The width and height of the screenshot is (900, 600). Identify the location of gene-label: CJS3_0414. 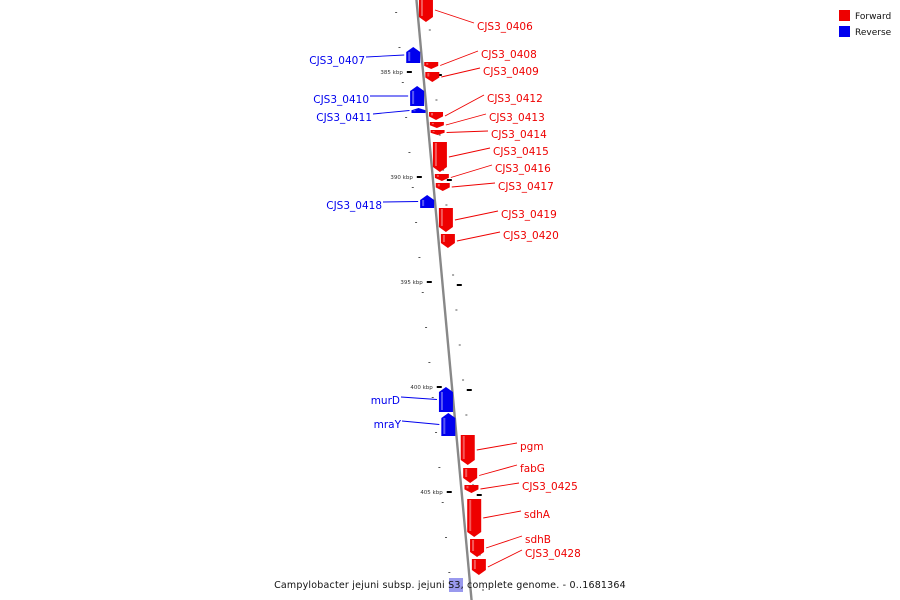
(519, 135).